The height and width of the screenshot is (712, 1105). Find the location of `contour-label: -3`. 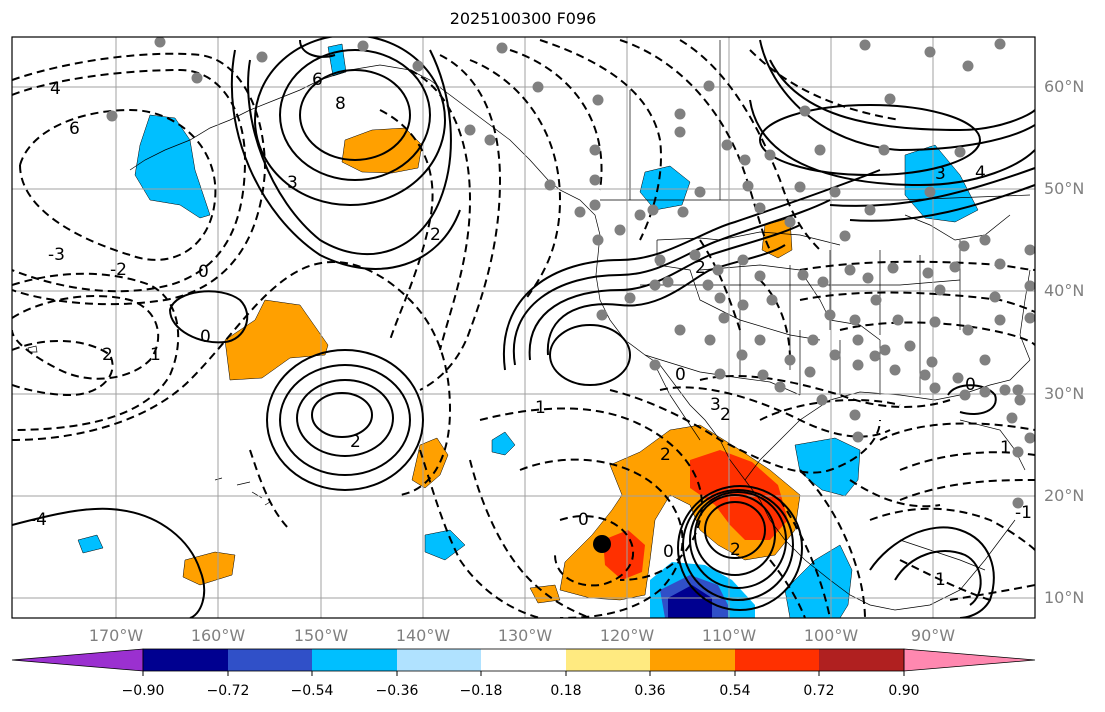

contour-label: -3 is located at coordinates (56, 255).